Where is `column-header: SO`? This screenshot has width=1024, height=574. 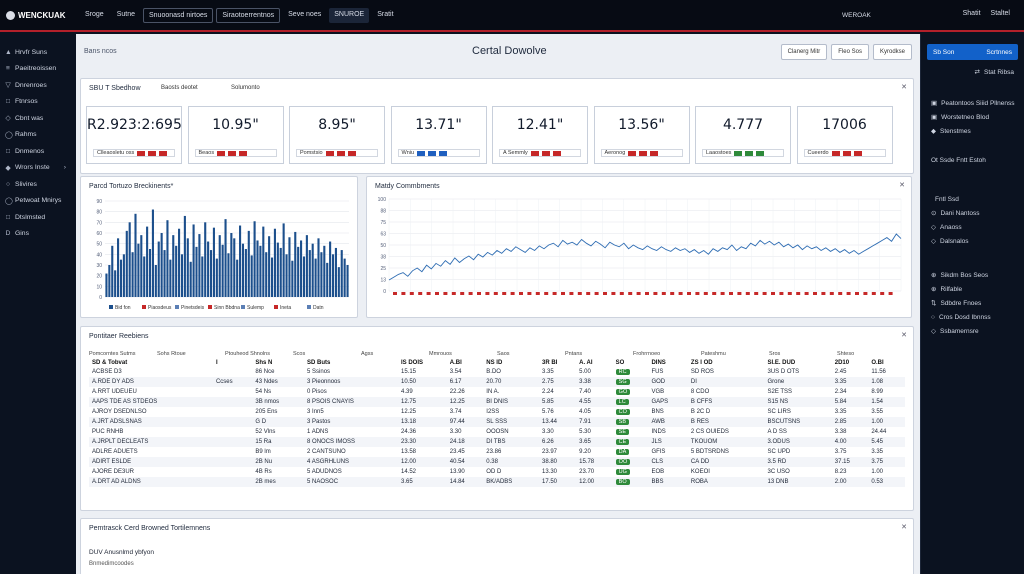
column-header: SO is located at coordinates (620, 363).